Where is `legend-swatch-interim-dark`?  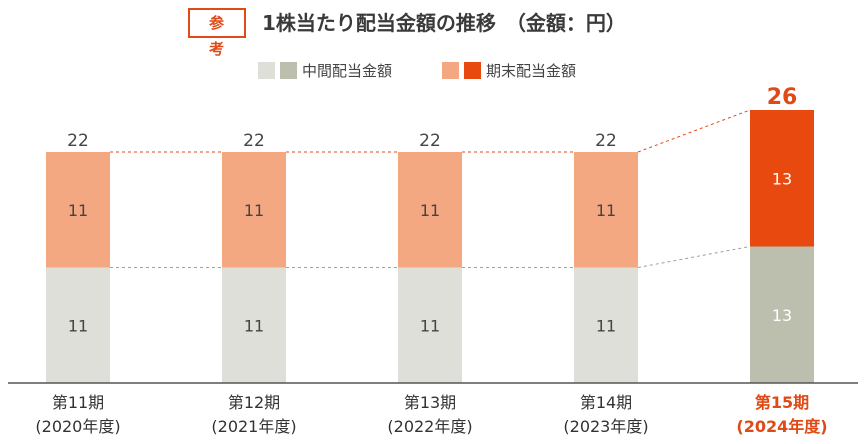 legend-swatch-interim-dark is located at coordinates (288, 70).